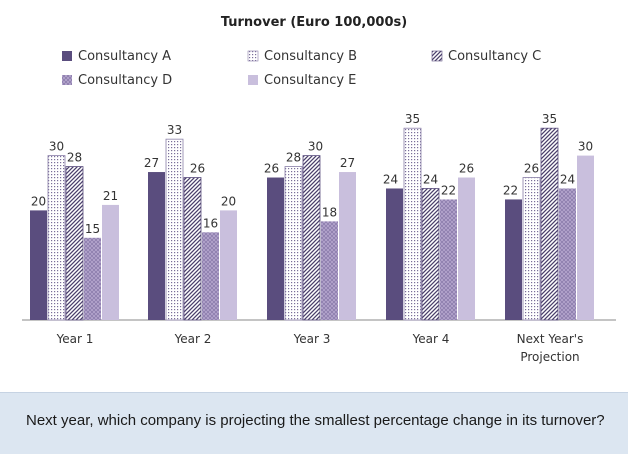 This screenshot has height=454, width=628. I want to click on legend-label-2: Consultancy B, so click(310, 56).